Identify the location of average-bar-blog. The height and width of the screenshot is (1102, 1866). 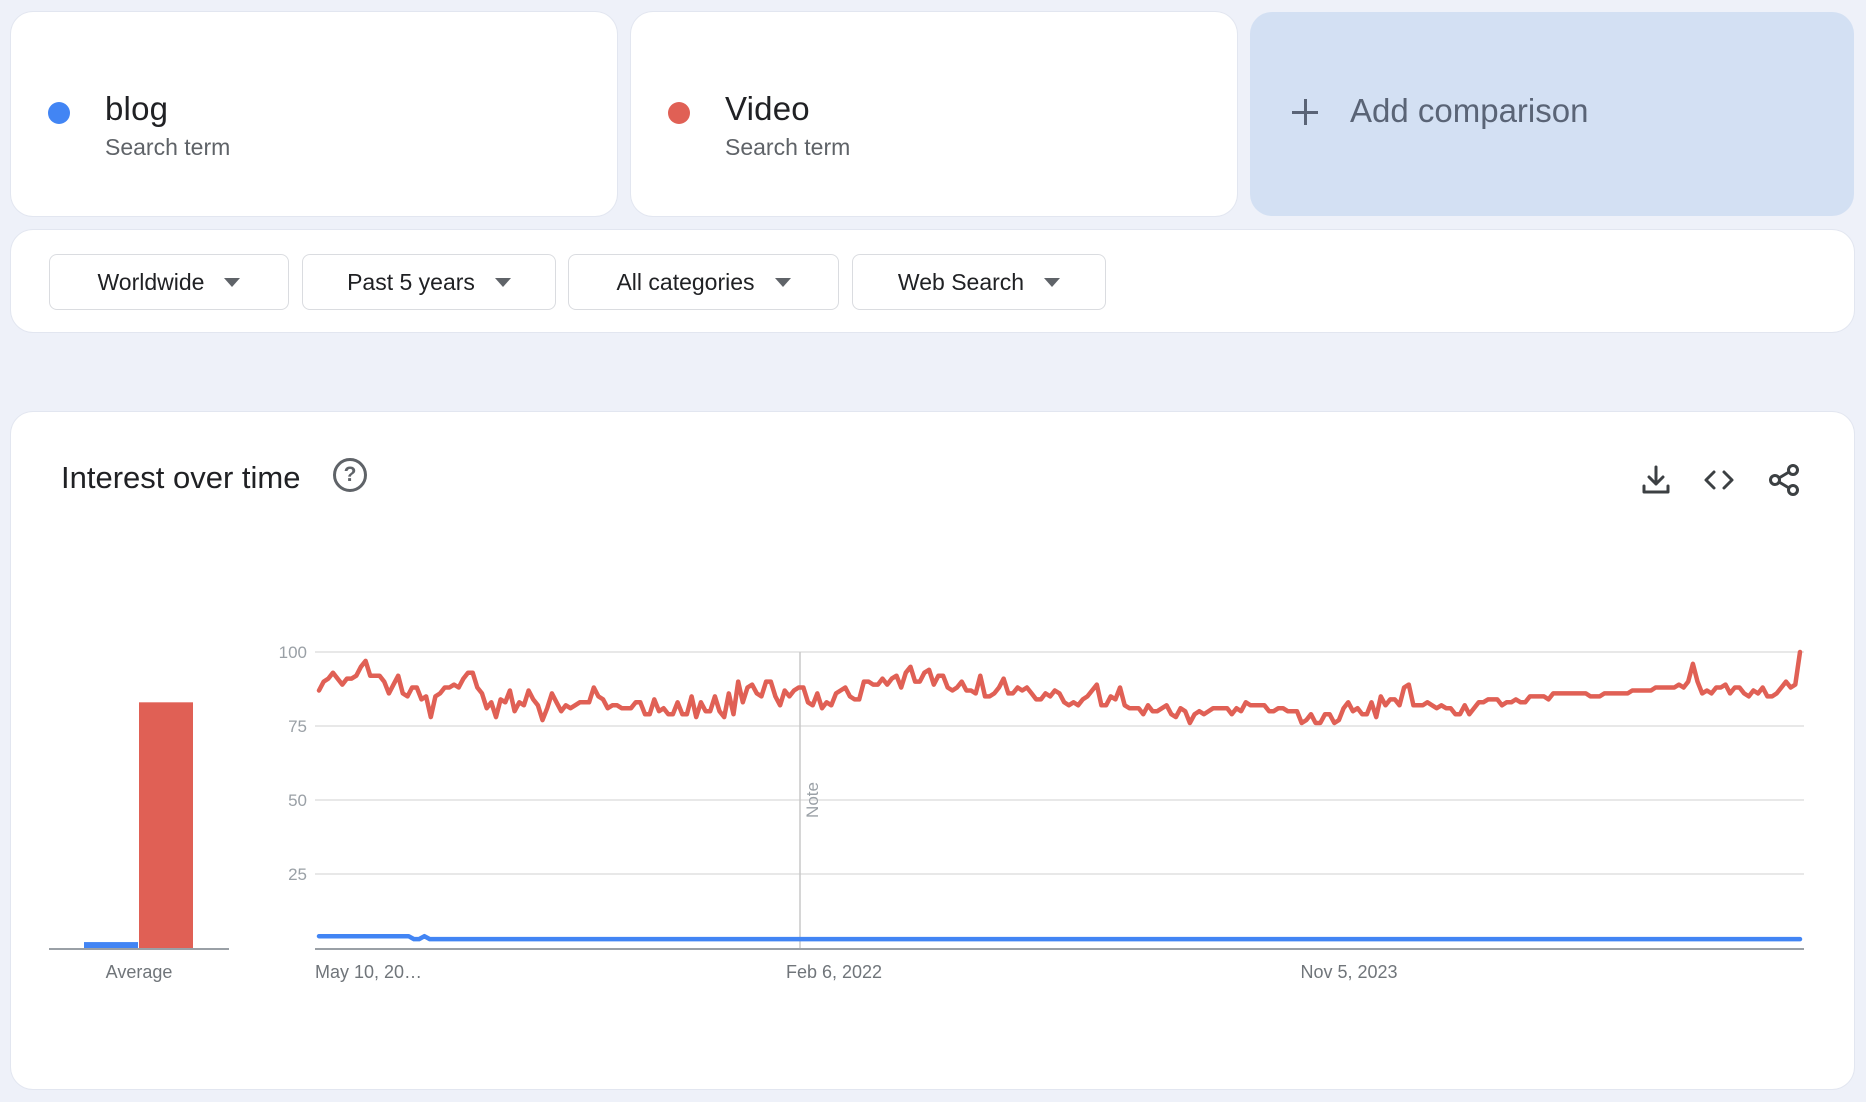
(111, 945).